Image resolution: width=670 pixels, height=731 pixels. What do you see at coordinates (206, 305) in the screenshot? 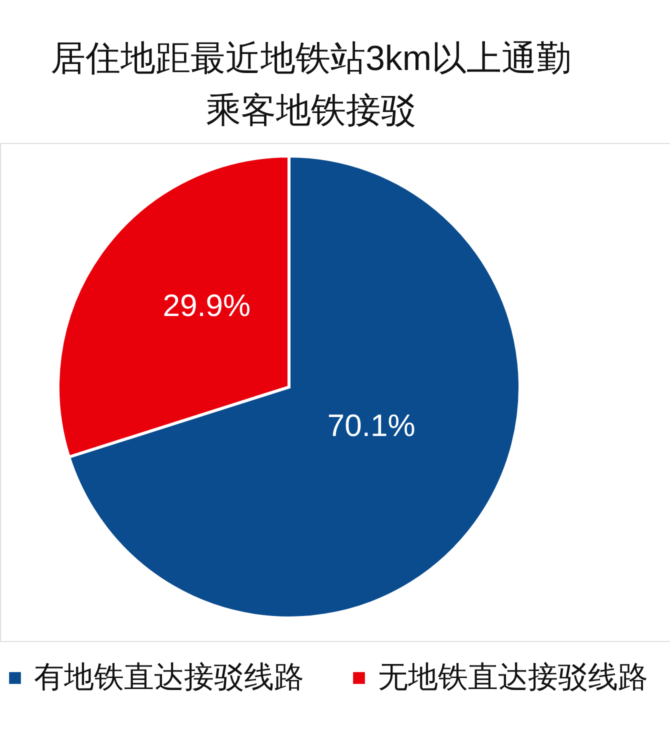
I see `data-label: 29.9%` at bounding box center [206, 305].